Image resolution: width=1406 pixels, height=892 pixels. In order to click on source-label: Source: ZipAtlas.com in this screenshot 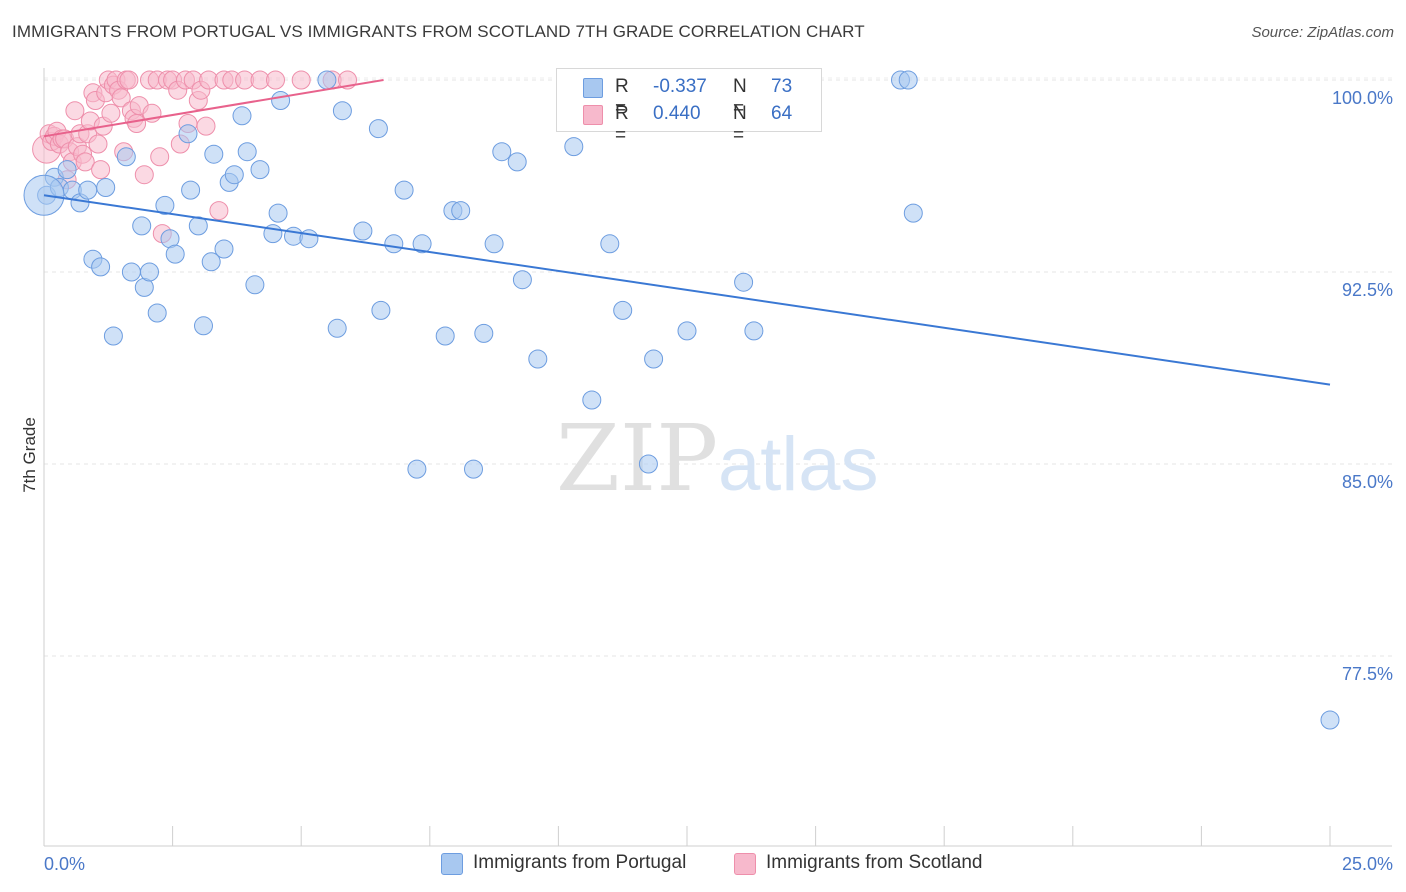, I will do `click(1322, 32)`.